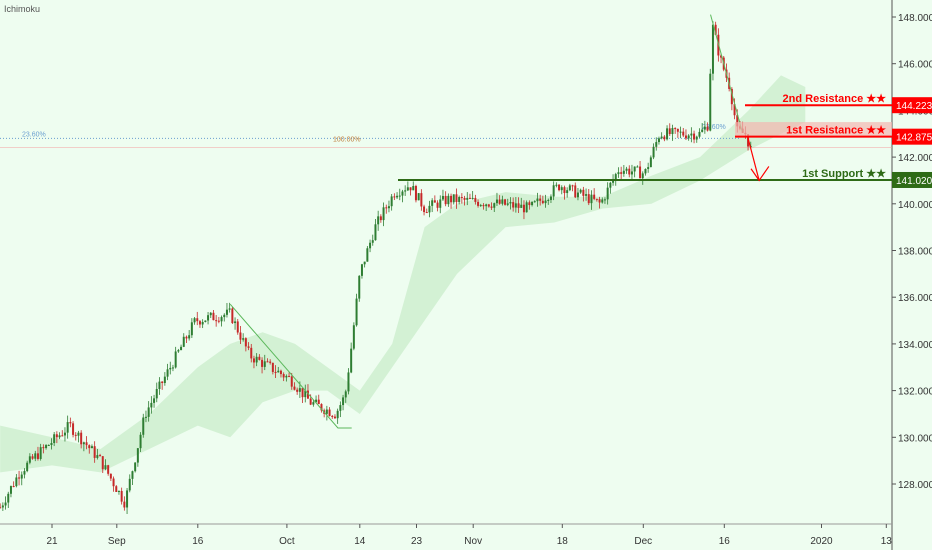  What do you see at coordinates (915, 65) in the screenshot?
I see `y-tick-label: 146.000` at bounding box center [915, 65].